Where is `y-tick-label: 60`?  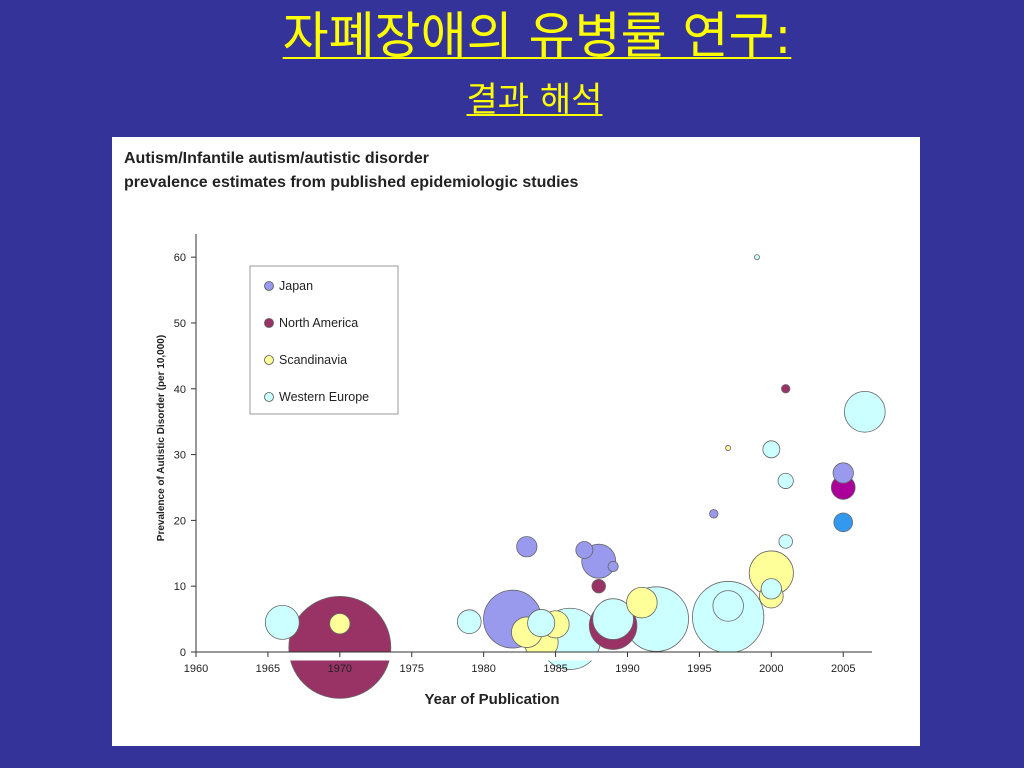
y-tick-label: 60 is located at coordinates (180, 258).